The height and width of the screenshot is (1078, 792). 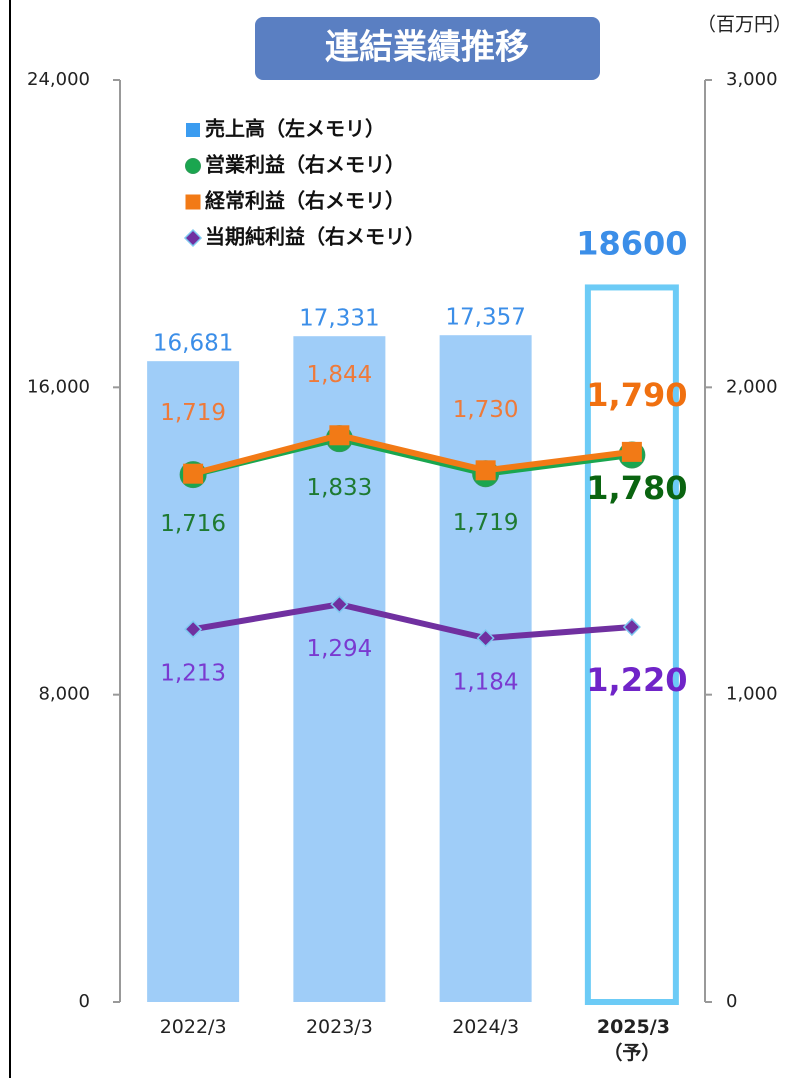 I want to click on unit-label: （百万円）, so click(x=744, y=25).